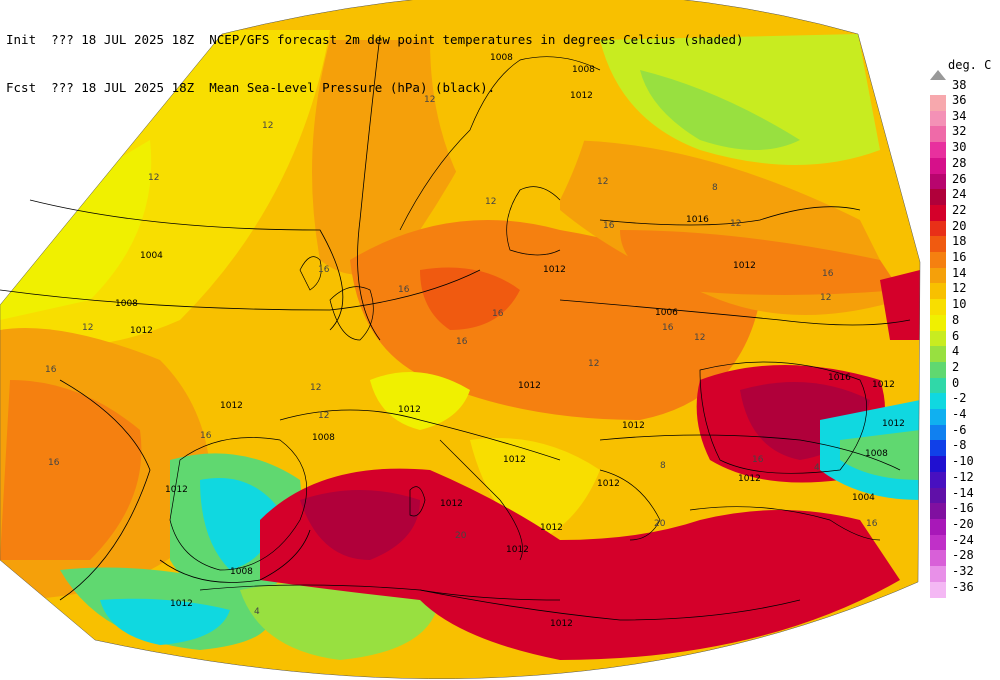  What do you see at coordinates (959, 241) in the screenshot?
I see `legend-label: 18` at bounding box center [959, 241].